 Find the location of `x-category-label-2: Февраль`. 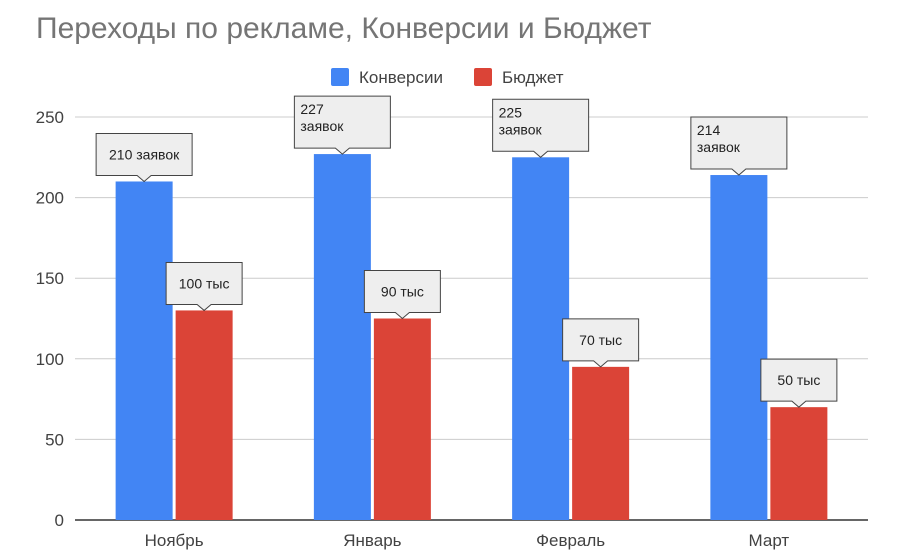

x-category-label-2: Февраль is located at coordinates (570, 540).